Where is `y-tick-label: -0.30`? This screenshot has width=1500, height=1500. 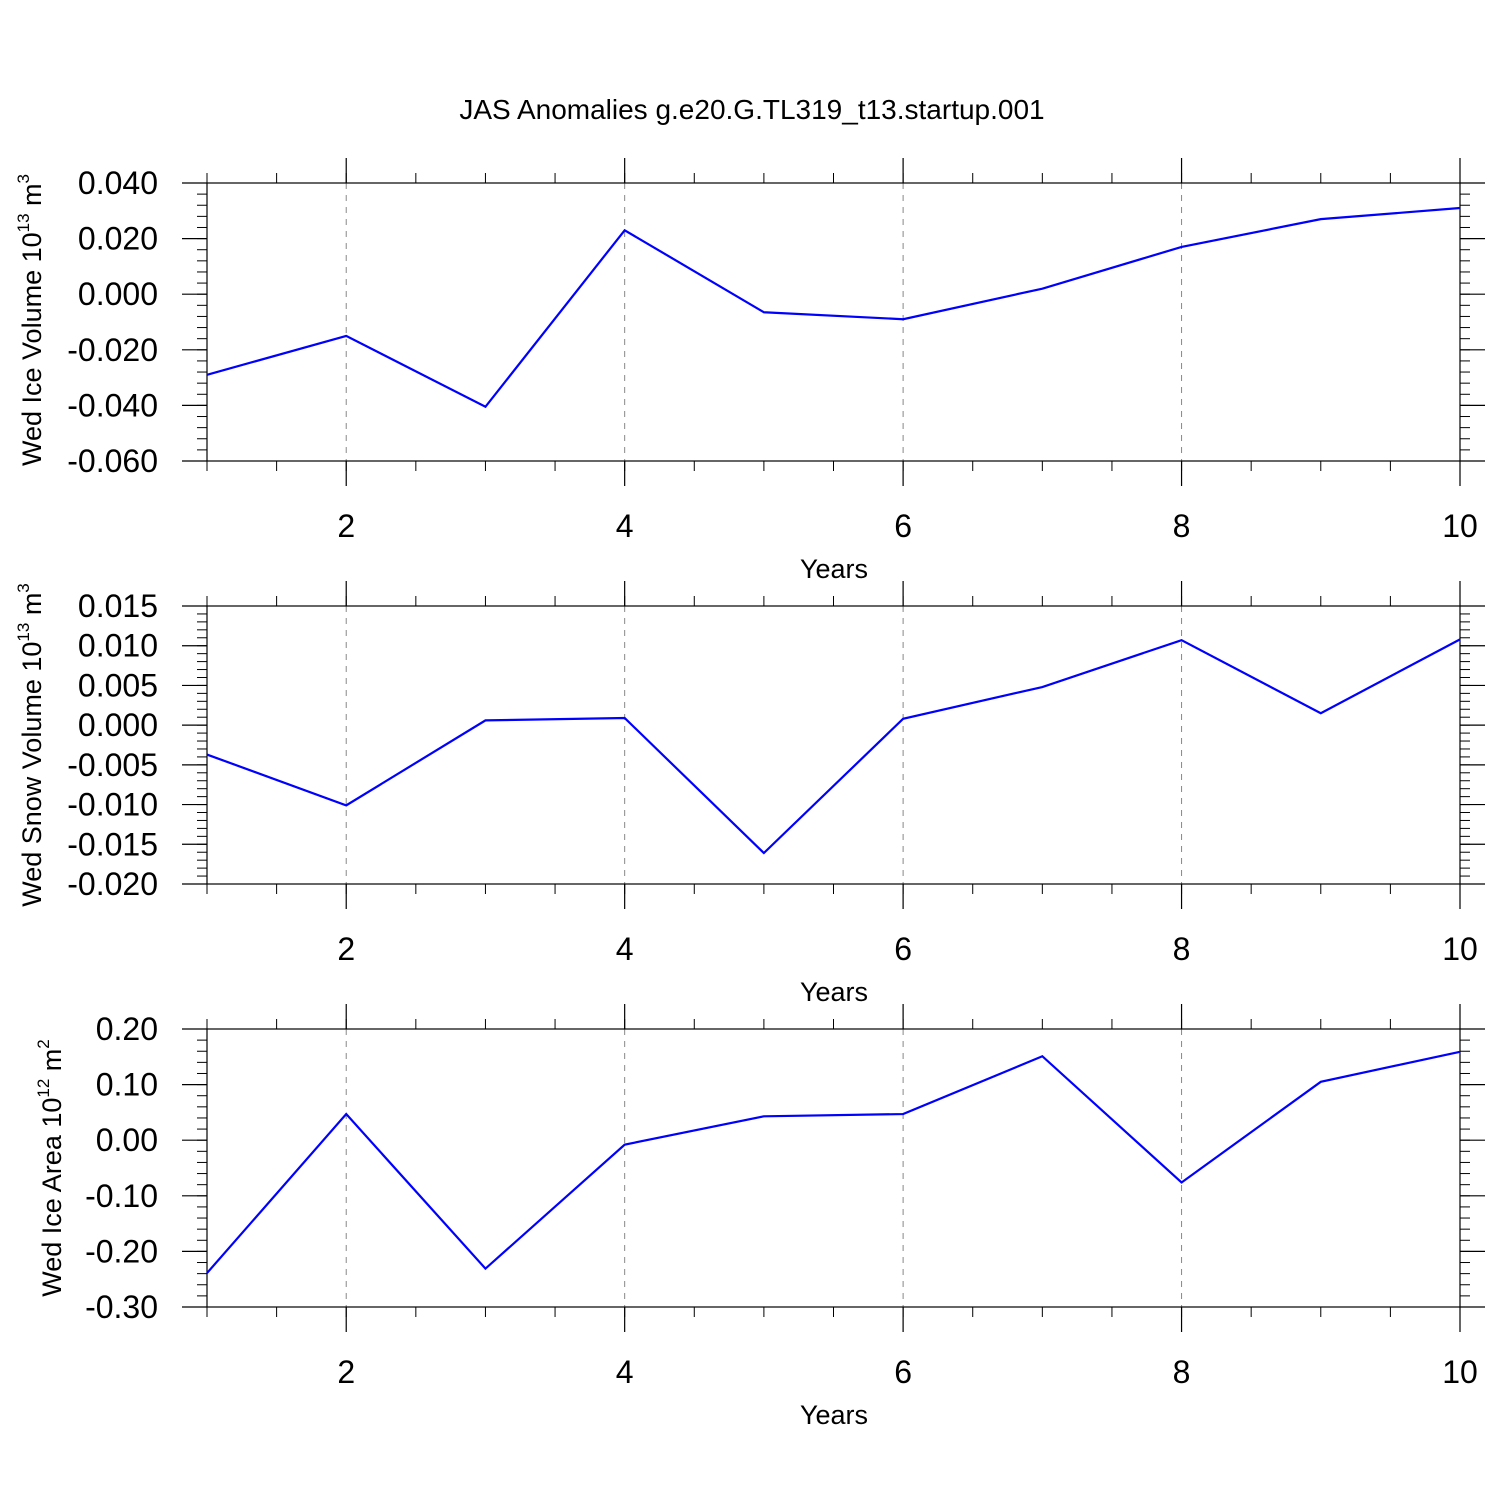 y-tick-label: -0.30 is located at coordinates (121, 1307).